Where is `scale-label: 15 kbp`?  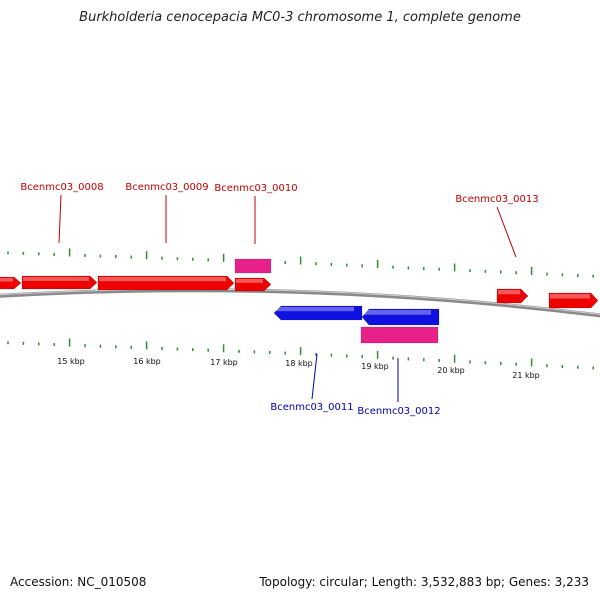 scale-label: 15 kbp is located at coordinates (71, 361).